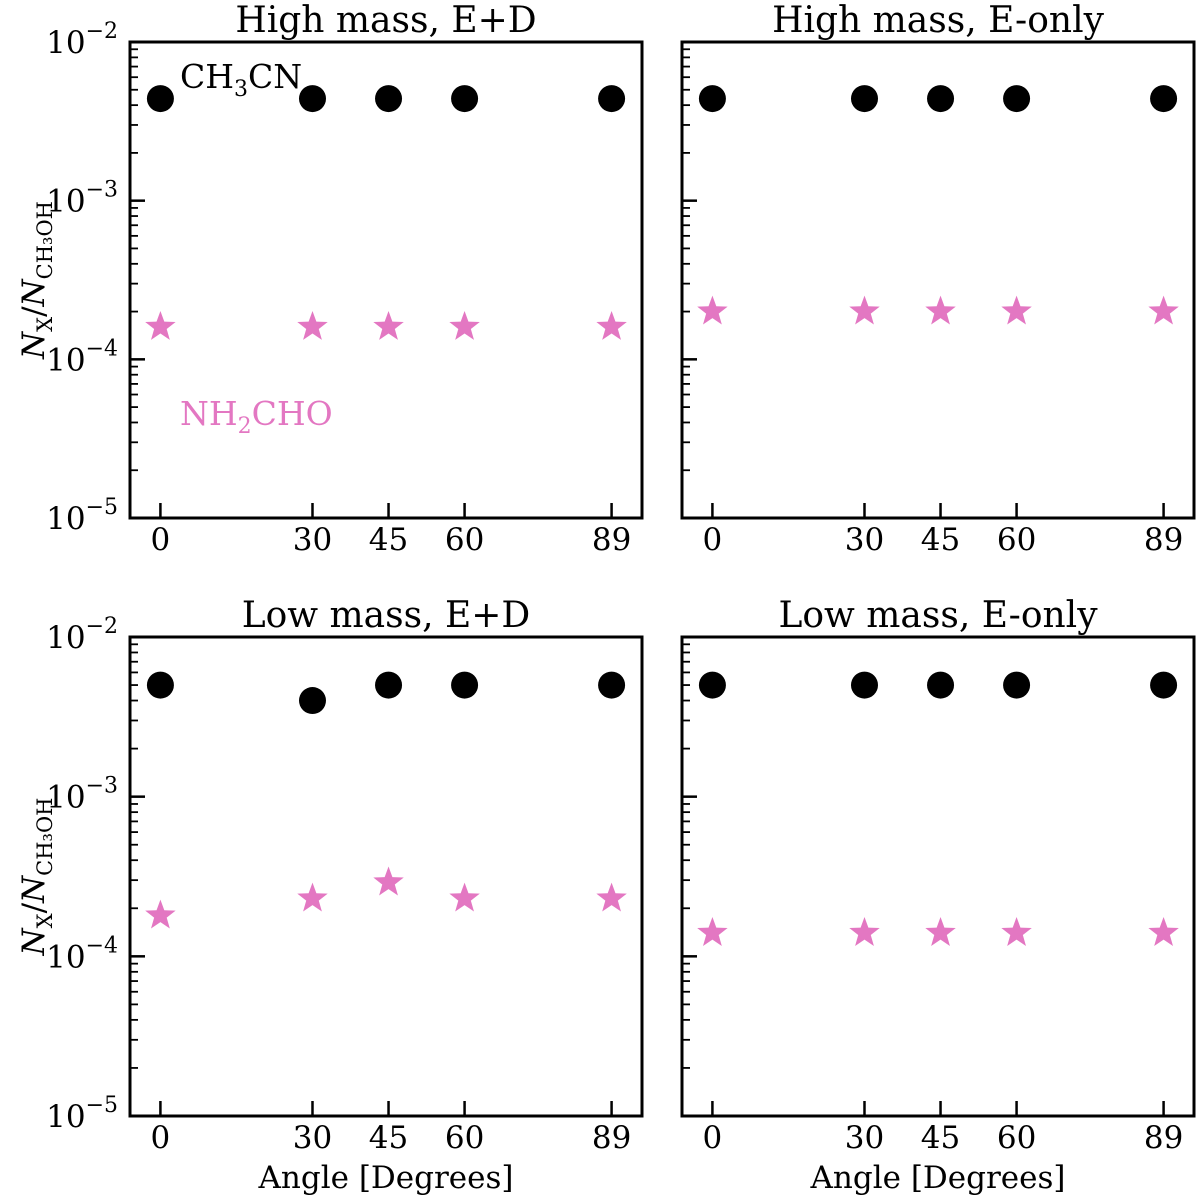 Image resolution: width=1200 pixels, height=1199 pixels. Describe the element at coordinates (938, 615) in the screenshot. I see `panel-title: Low mass, E-only` at that location.